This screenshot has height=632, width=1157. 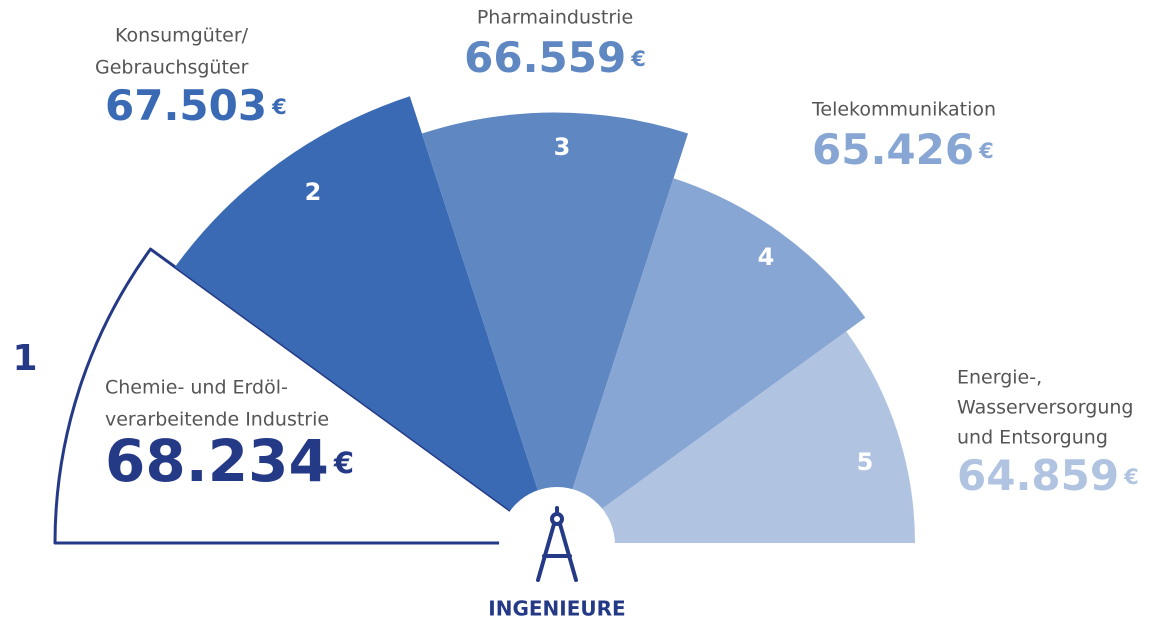 What do you see at coordinates (182, 36) in the screenshot?
I see `category-label: Konsumgüter/` at bounding box center [182, 36].